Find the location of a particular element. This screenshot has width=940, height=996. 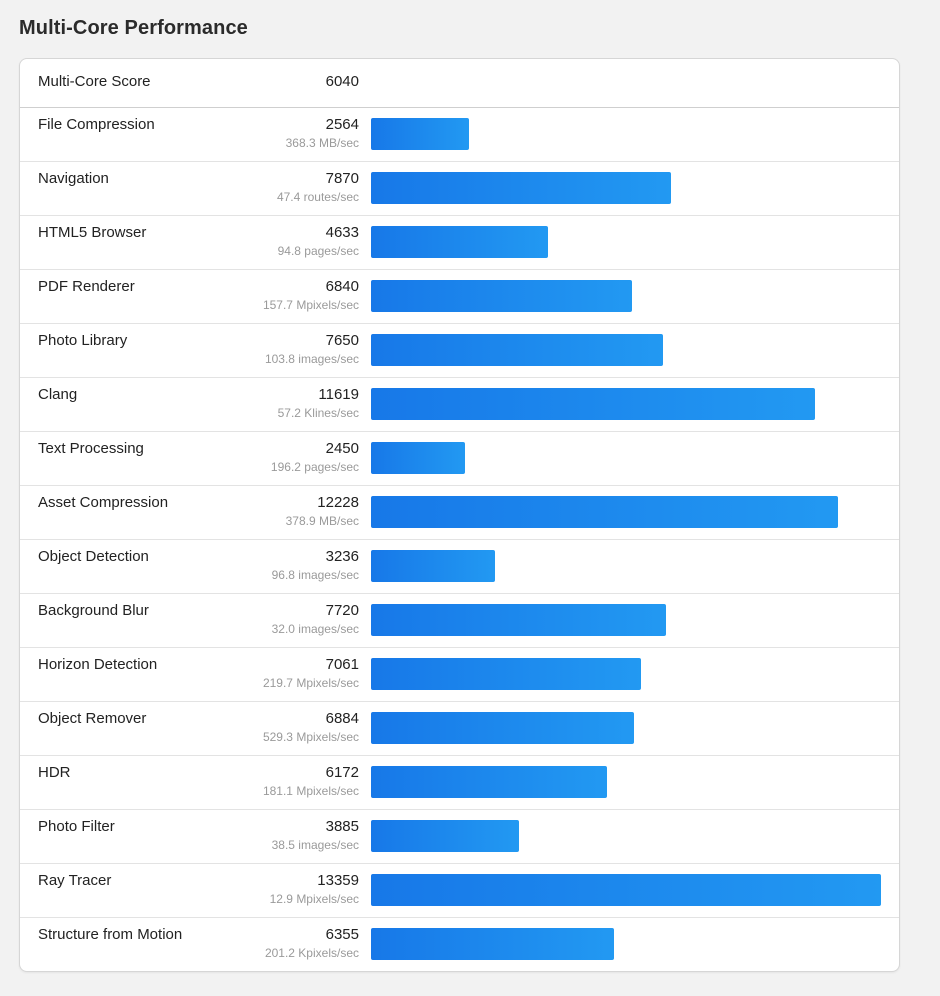

benchmark-row: File Compression 2564 368.3 MB/sec is located at coordinates (459, 135).